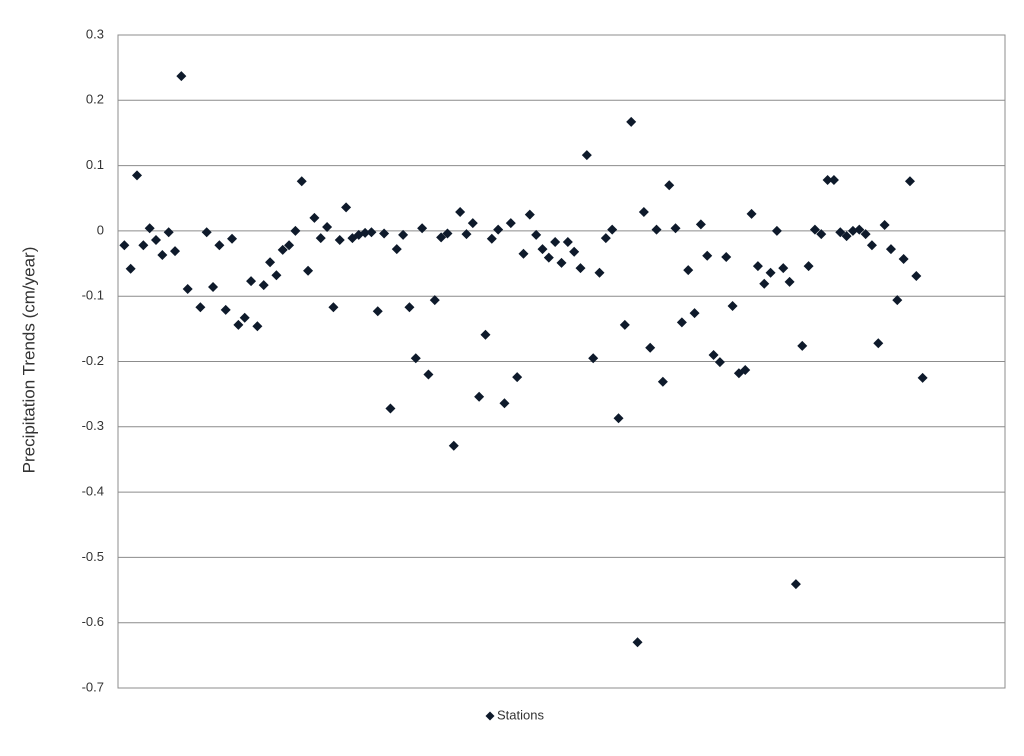  Describe the element at coordinates (95, 99) in the screenshot. I see `y-tick-label: 0.2` at that location.